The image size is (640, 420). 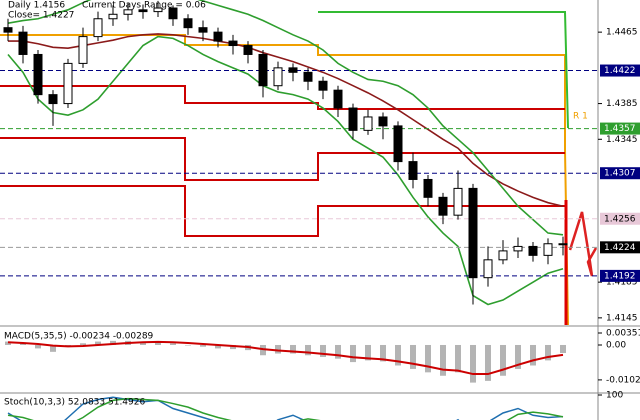 What do you see at coordinates (580, 117) in the screenshot?
I see `level-text: R 1` at bounding box center [580, 117].